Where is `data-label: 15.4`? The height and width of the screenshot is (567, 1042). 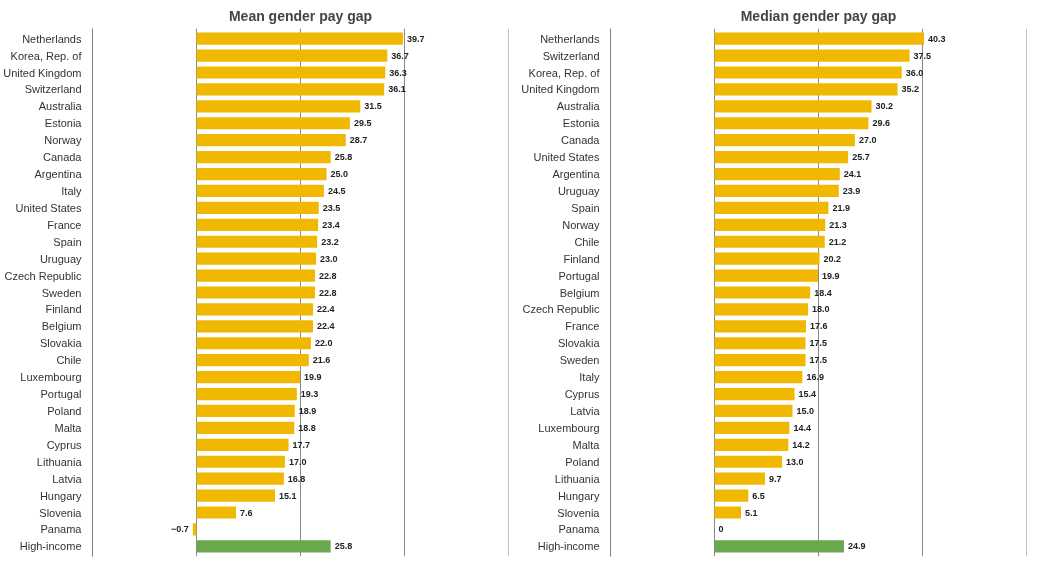 data-label: 15.4 is located at coordinates (807, 394).